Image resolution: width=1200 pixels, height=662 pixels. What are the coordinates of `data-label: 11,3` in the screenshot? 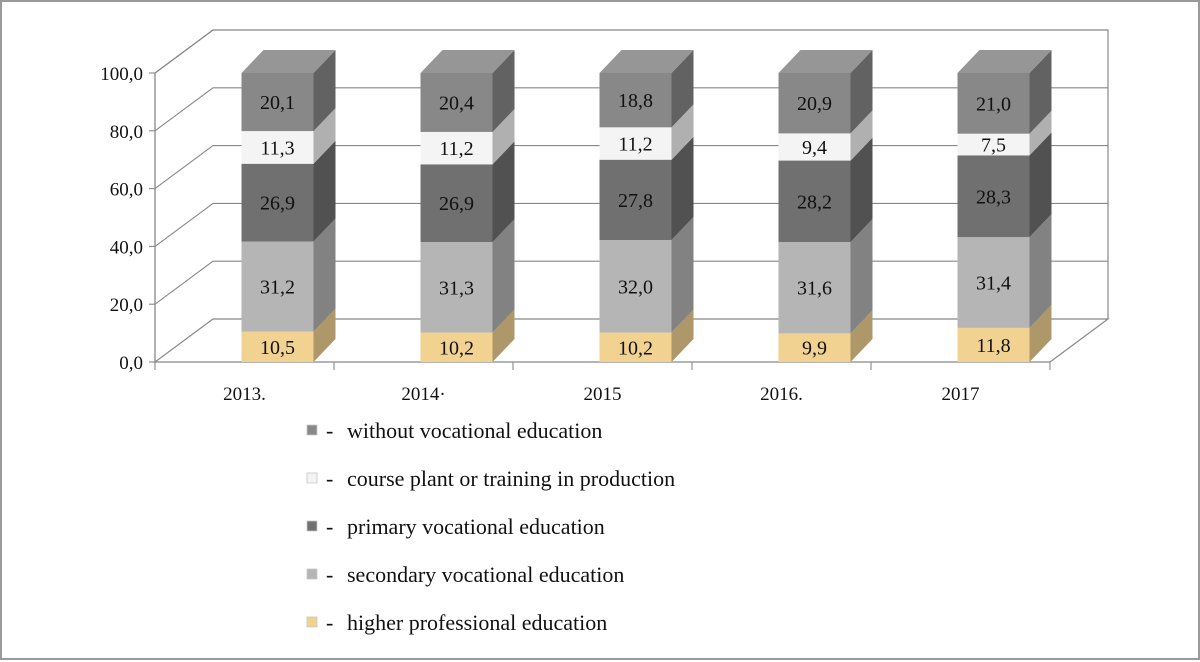 It's located at (277, 148).